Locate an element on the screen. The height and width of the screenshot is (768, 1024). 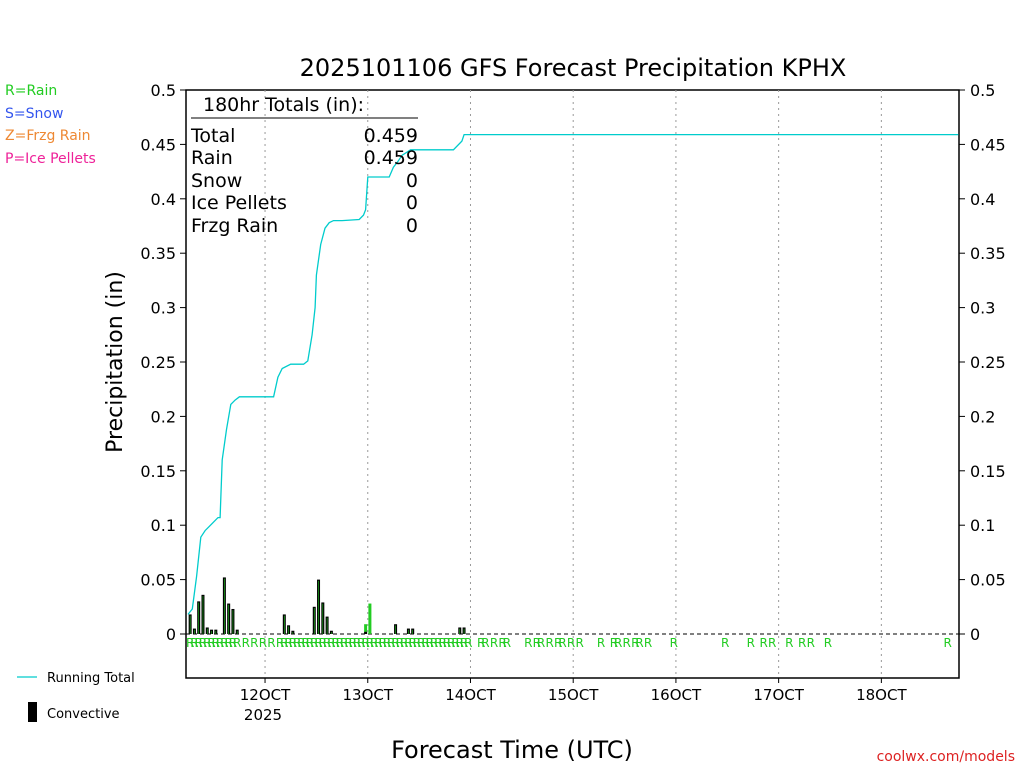
y-tick-label-left: 0.2 is located at coordinates (163, 416).